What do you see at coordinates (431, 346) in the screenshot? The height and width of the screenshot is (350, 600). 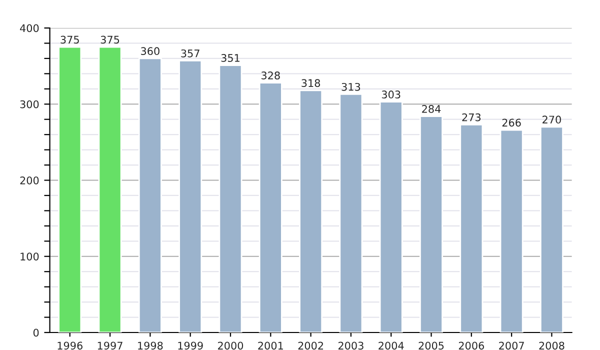 I see `x-tick-label: 2005` at bounding box center [431, 346].